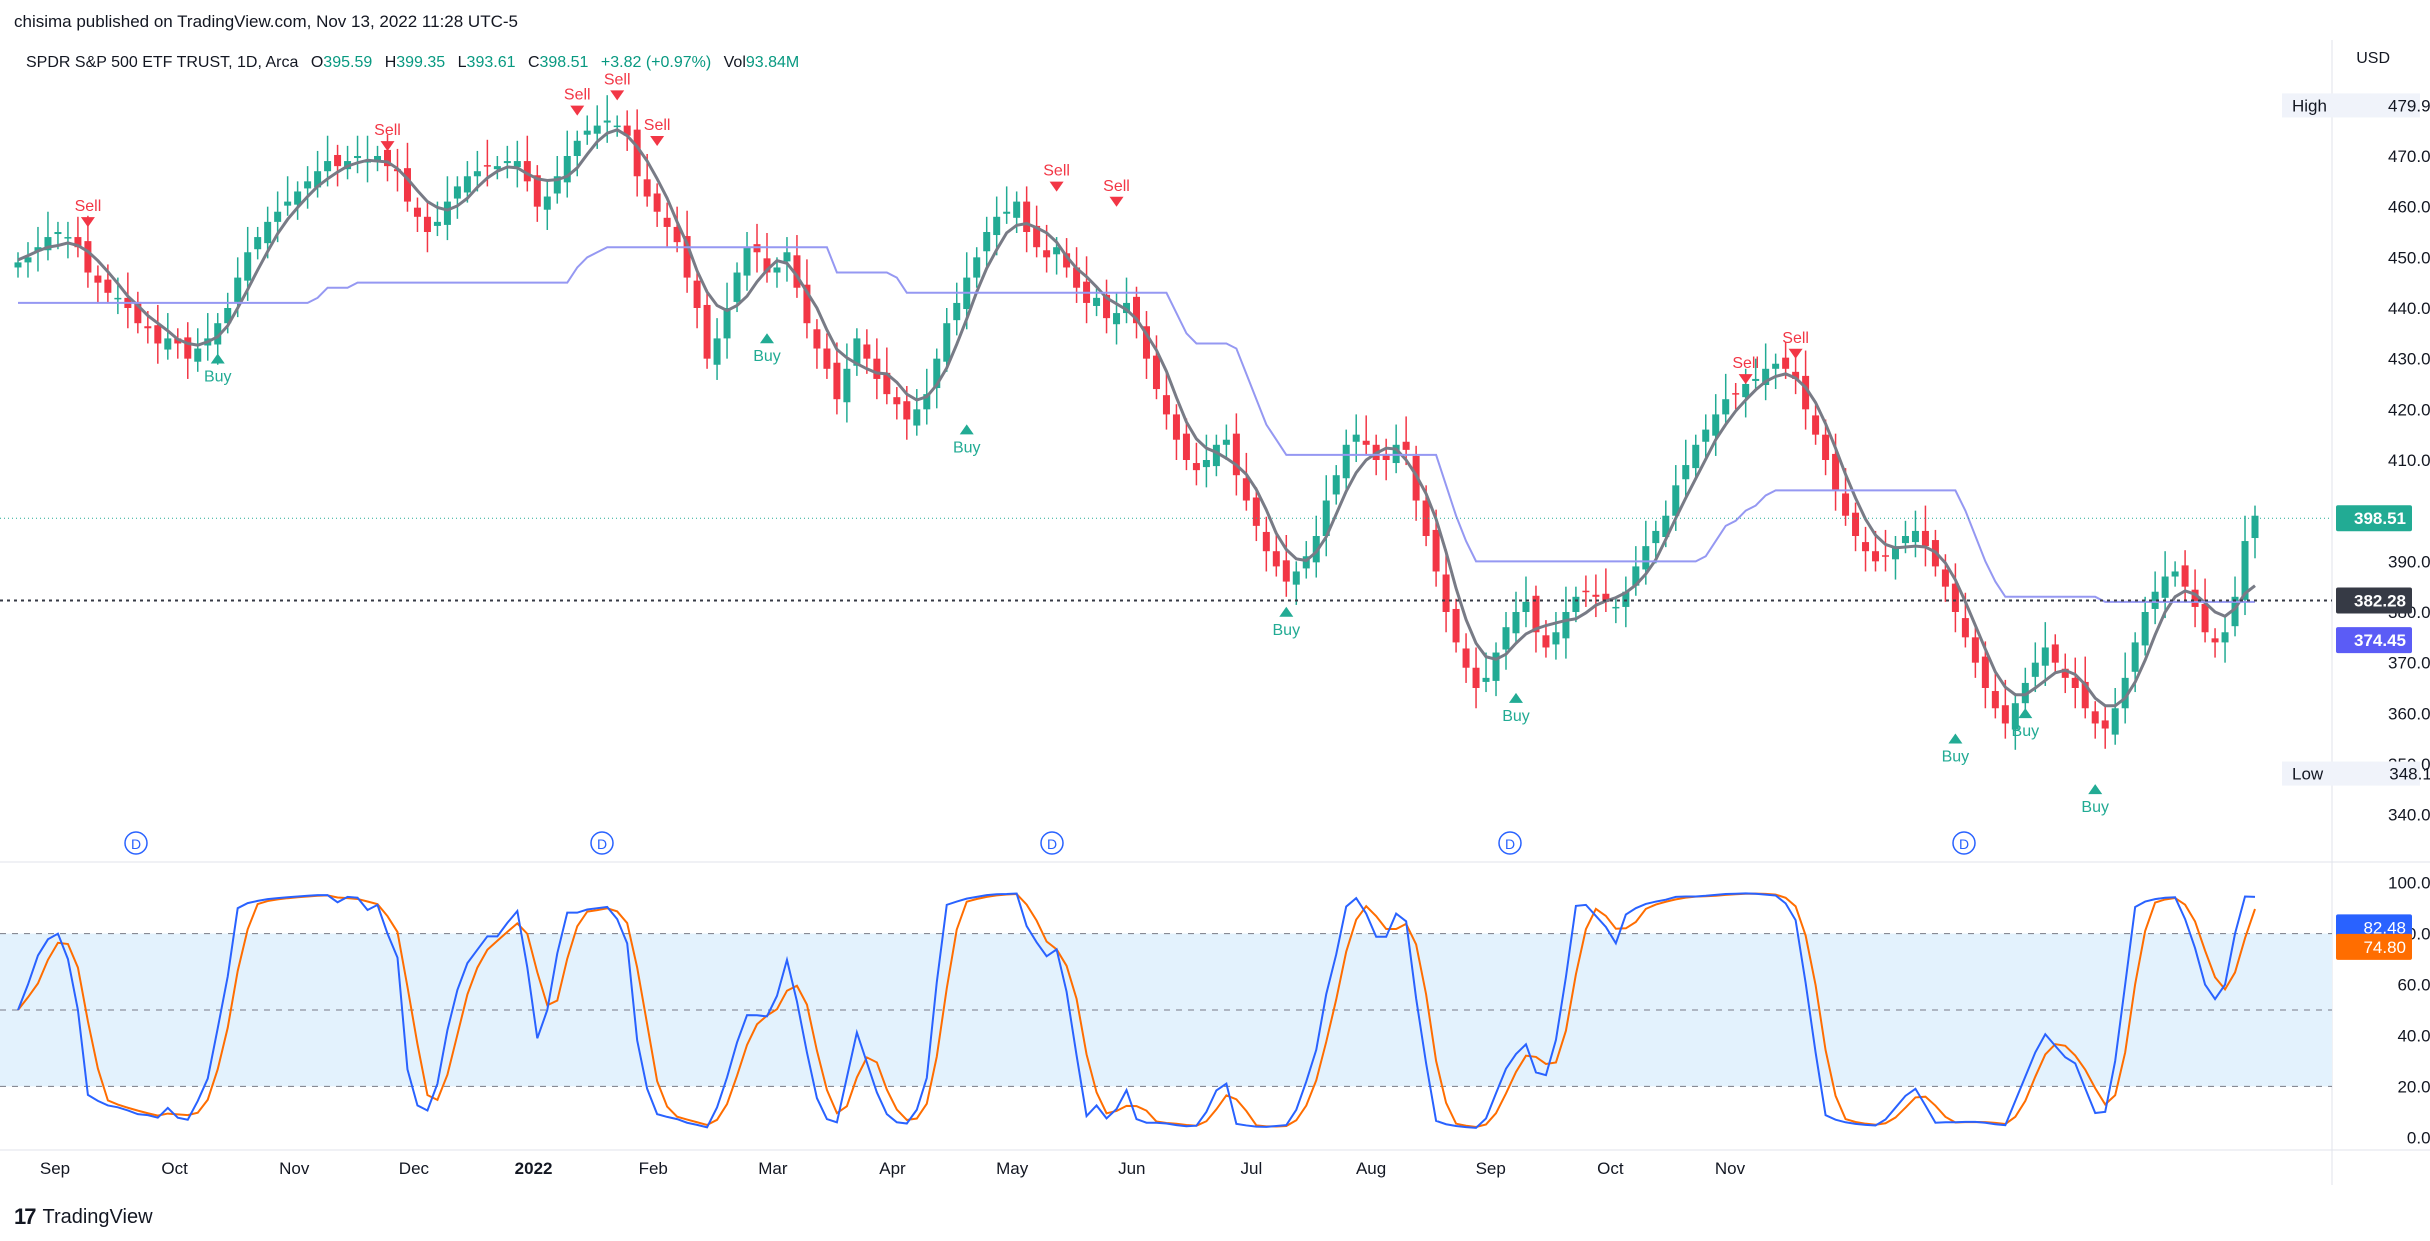 This screenshot has width=2430, height=1241. Describe the element at coordinates (2413, 1035) in the screenshot. I see `stoch-tick-label: 40.00` at that location.